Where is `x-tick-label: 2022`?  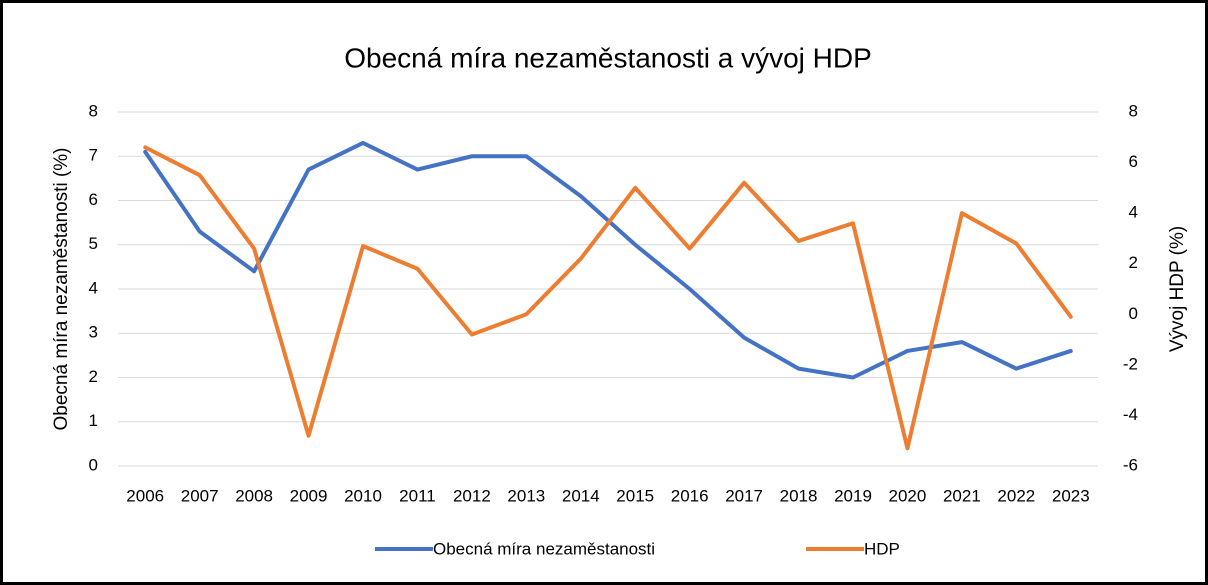
x-tick-label: 2022 is located at coordinates (1016, 495).